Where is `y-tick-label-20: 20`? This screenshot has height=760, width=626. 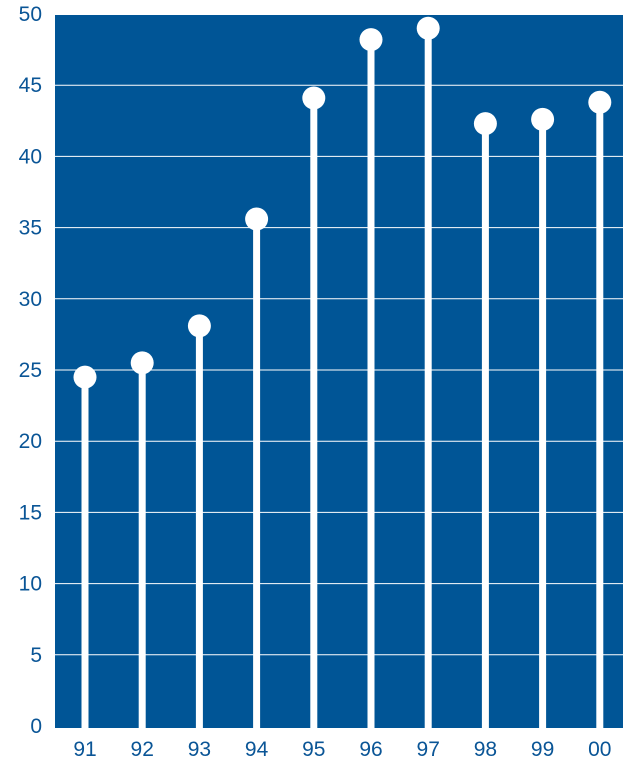
y-tick-label-20: 20 is located at coordinates (30, 441).